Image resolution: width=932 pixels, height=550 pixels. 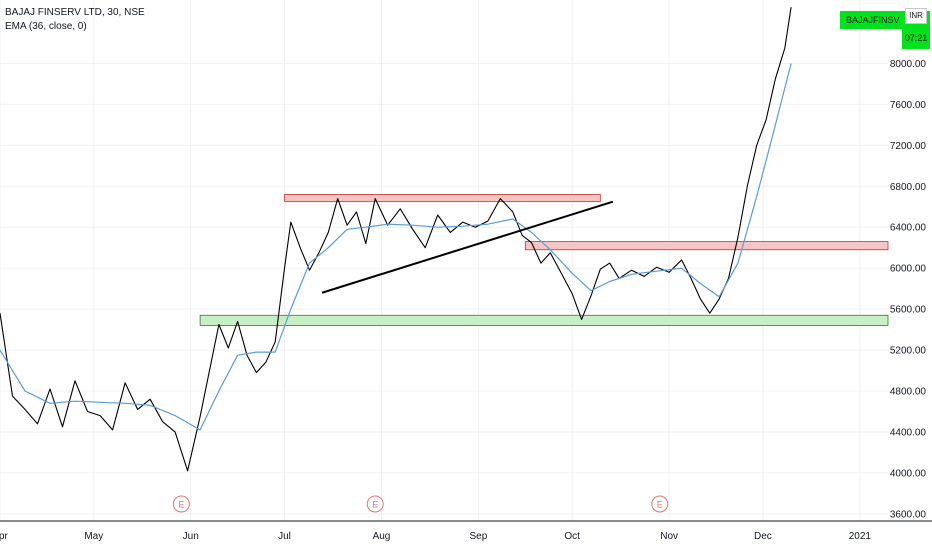 I want to click on bar-countdown: 07:21, so click(x=916, y=38).